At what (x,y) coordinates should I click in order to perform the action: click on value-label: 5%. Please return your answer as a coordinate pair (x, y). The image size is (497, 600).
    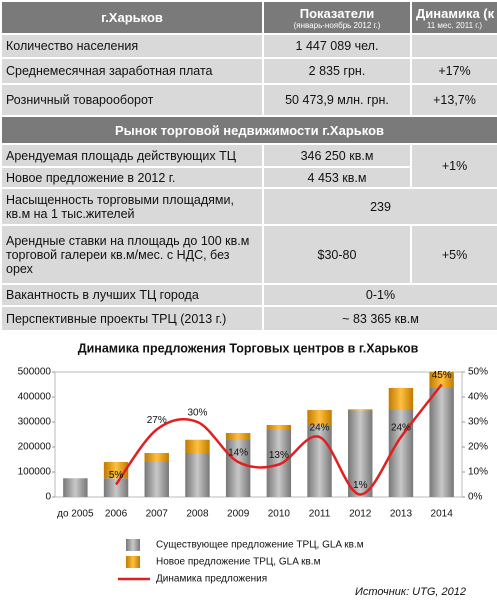
    Looking at the image, I should click on (116, 475).